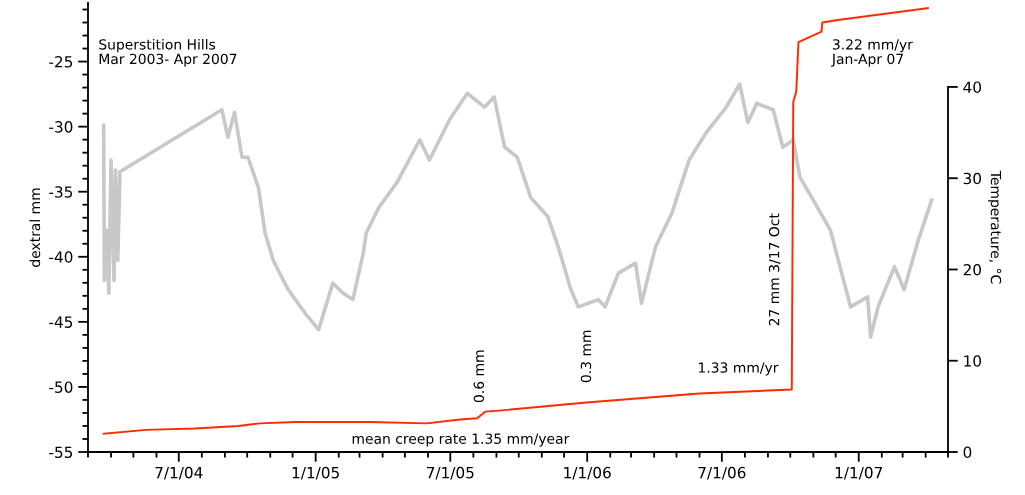  I want to click on y-tick-label: -35, so click(61, 192).